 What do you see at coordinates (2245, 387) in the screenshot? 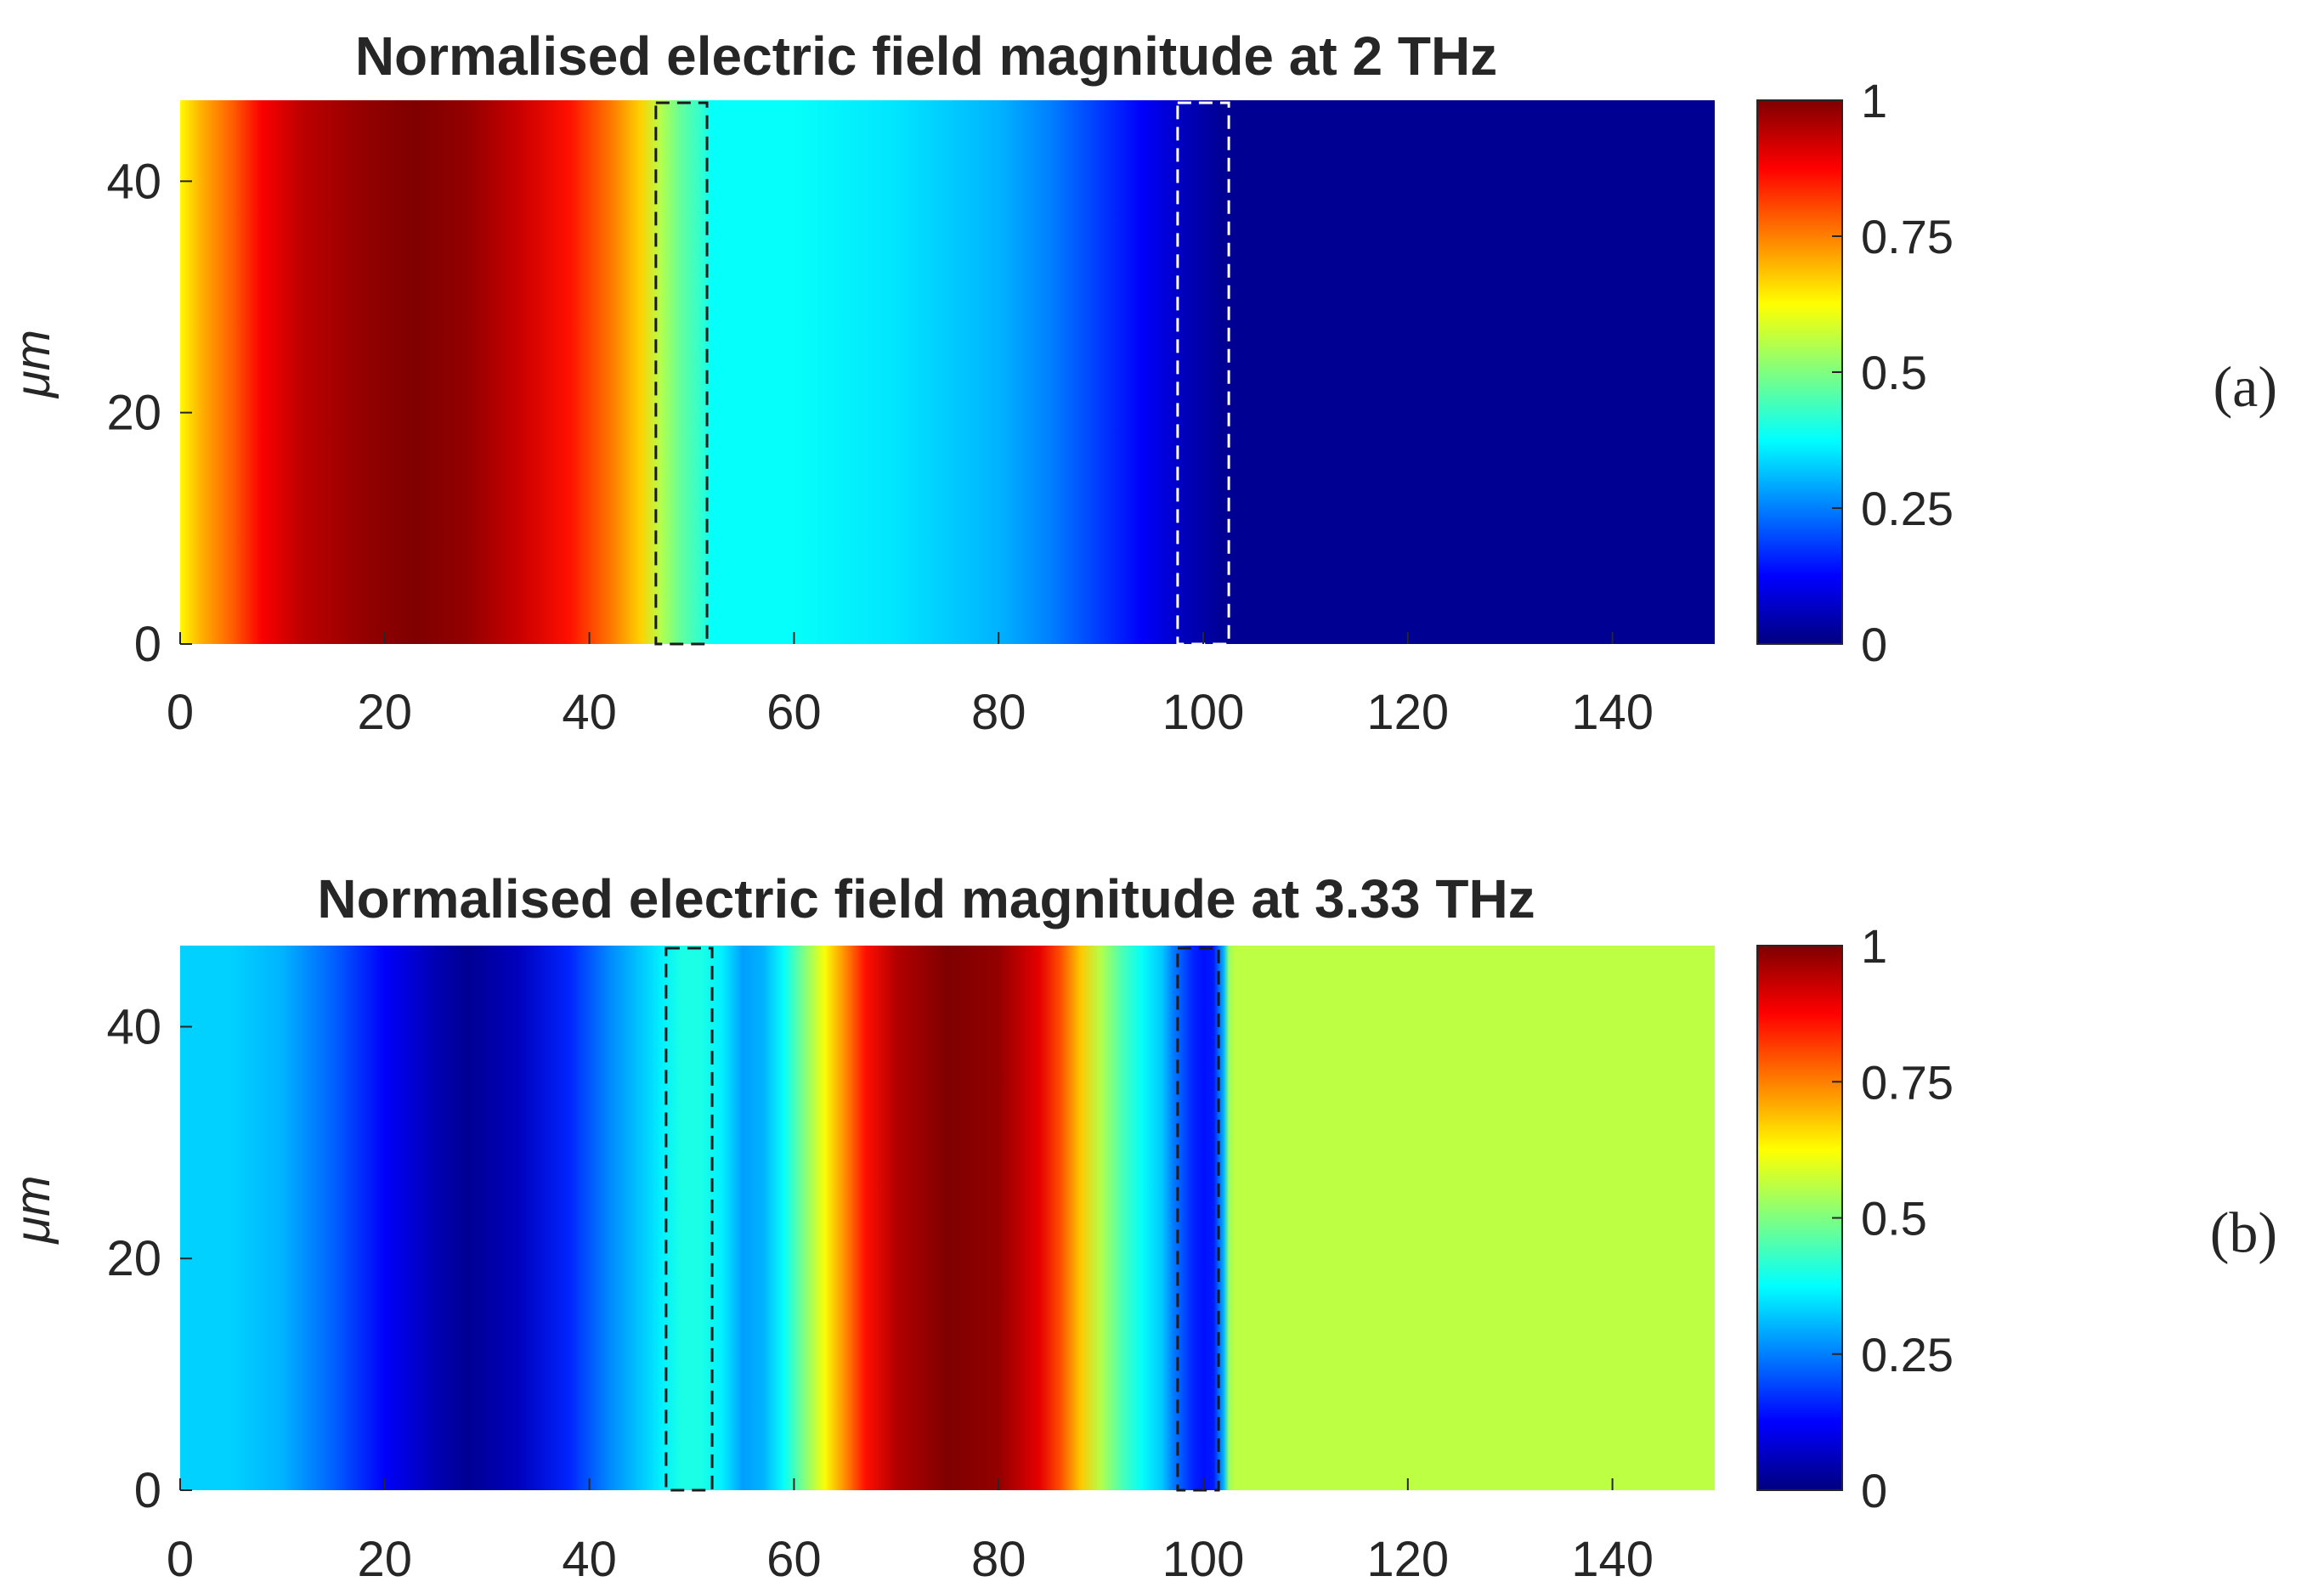
I see `panel-label: (a)` at bounding box center [2245, 387].